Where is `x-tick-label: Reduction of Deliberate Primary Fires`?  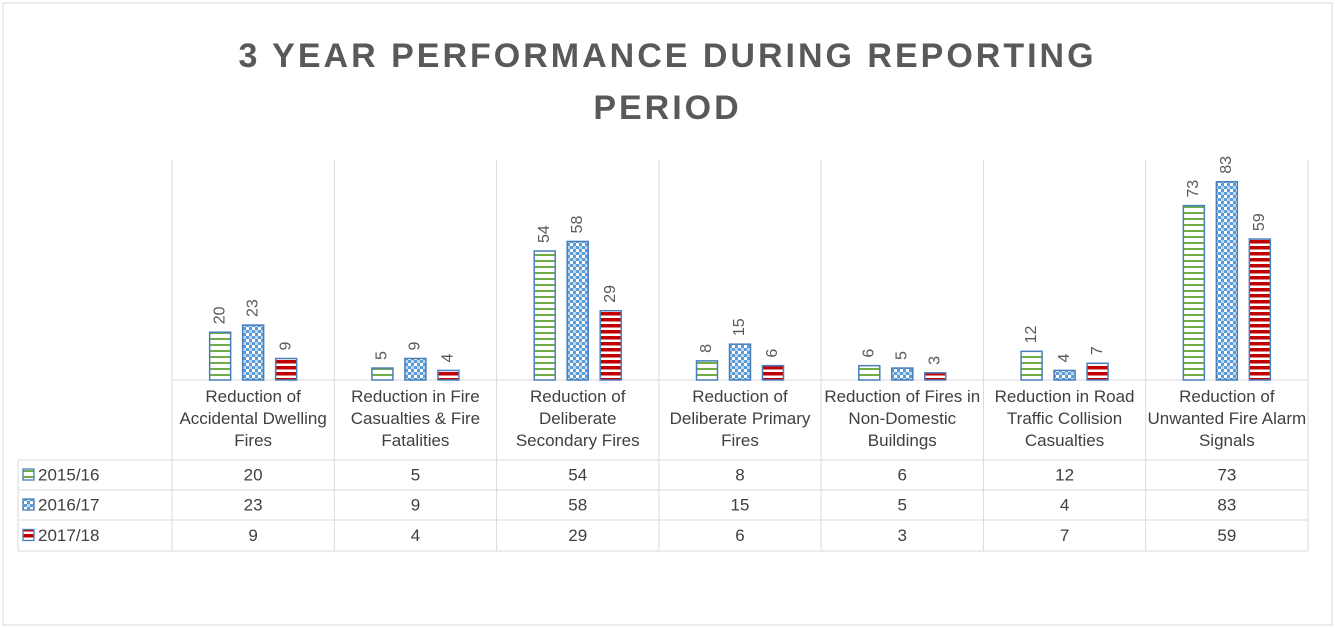
x-tick-label: Reduction of Deliberate Primary Fires is located at coordinates (740, 418).